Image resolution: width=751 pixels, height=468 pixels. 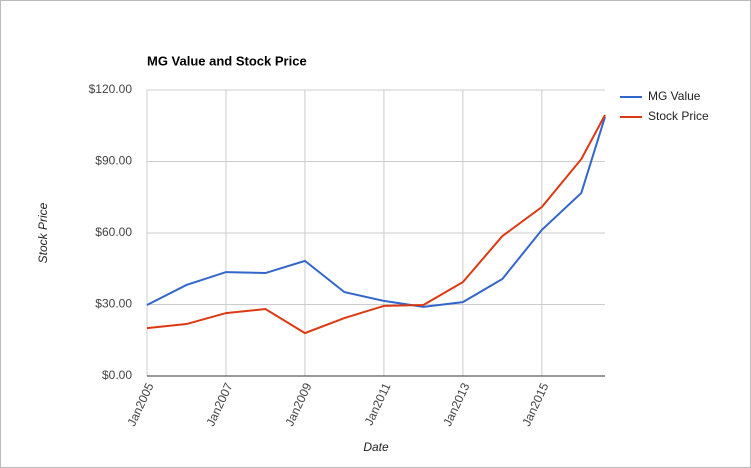 I want to click on legend-label: MG Value, so click(x=674, y=96).